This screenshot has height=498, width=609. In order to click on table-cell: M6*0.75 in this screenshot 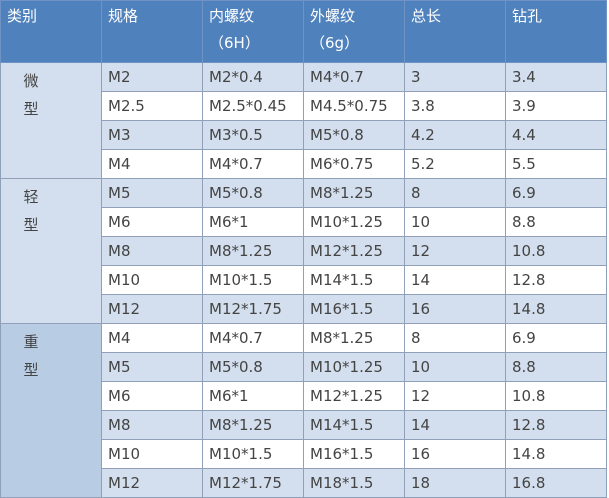, I will do `click(354, 164)`.